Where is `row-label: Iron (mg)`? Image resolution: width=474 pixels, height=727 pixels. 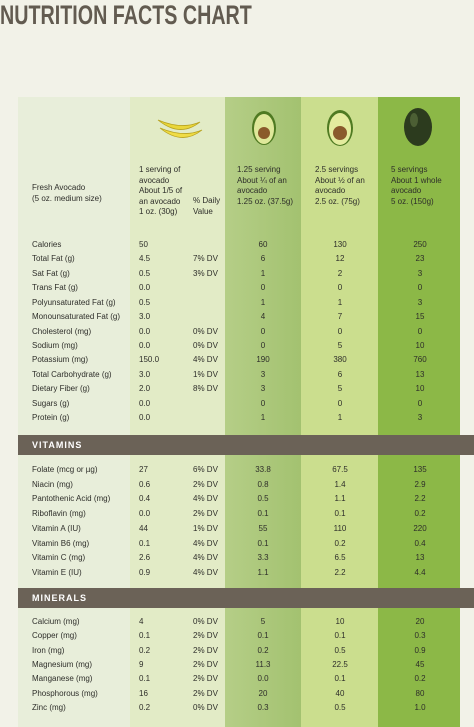
row-label: Iron (mg) is located at coordinates (48, 650).